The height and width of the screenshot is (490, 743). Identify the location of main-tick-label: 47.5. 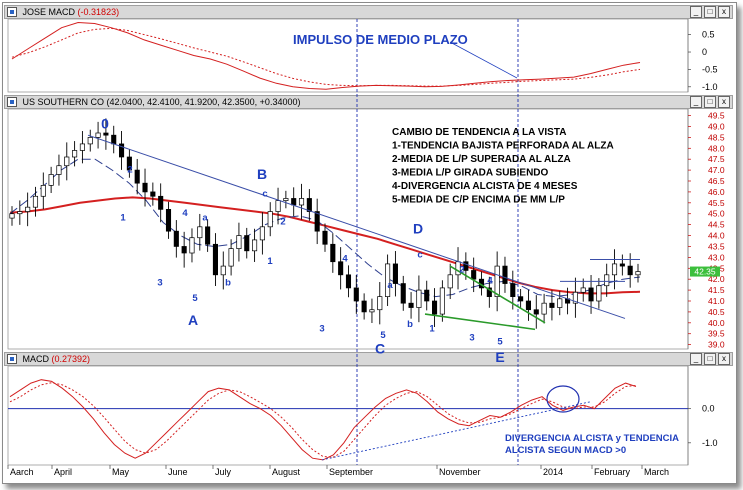
(716, 159).